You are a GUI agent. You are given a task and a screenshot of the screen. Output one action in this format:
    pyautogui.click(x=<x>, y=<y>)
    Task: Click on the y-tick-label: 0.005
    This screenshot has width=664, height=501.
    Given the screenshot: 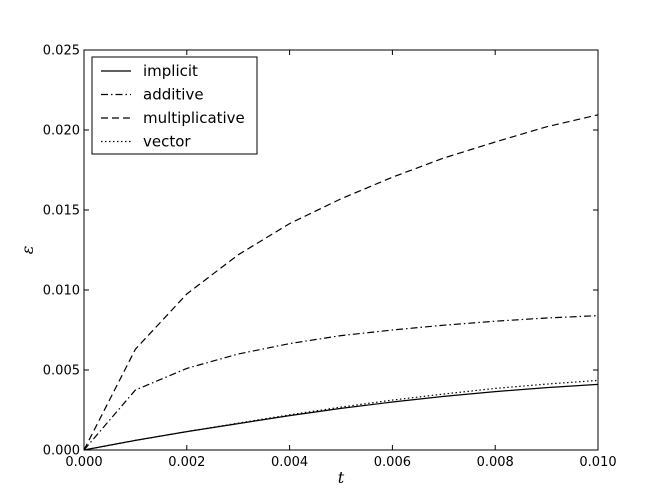 What is the action you would take?
    pyautogui.click(x=61, y=371)
    